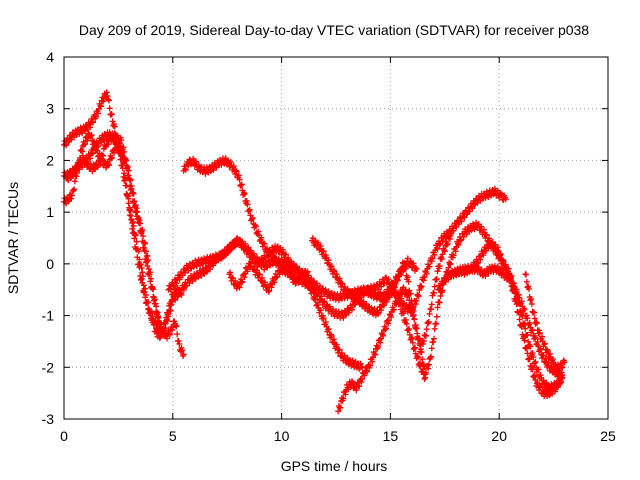  Describe the element at coordinates (48, 367) in the screenshot. I see `y-tick-label: -2` at that location.